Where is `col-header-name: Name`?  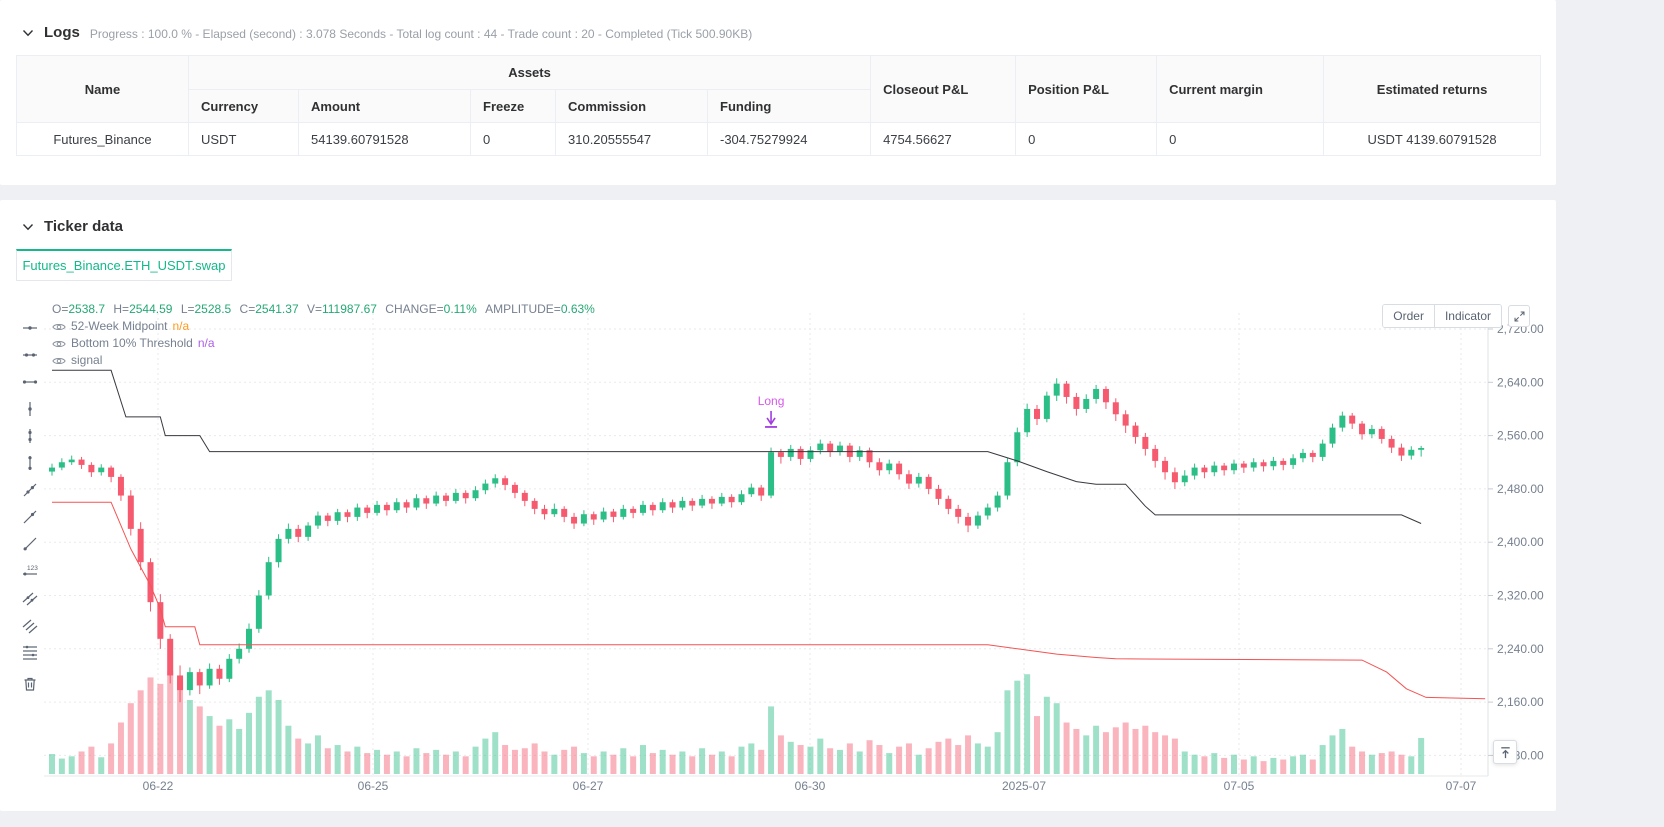 col-header-name: Name is located at coordinates (102, 89).